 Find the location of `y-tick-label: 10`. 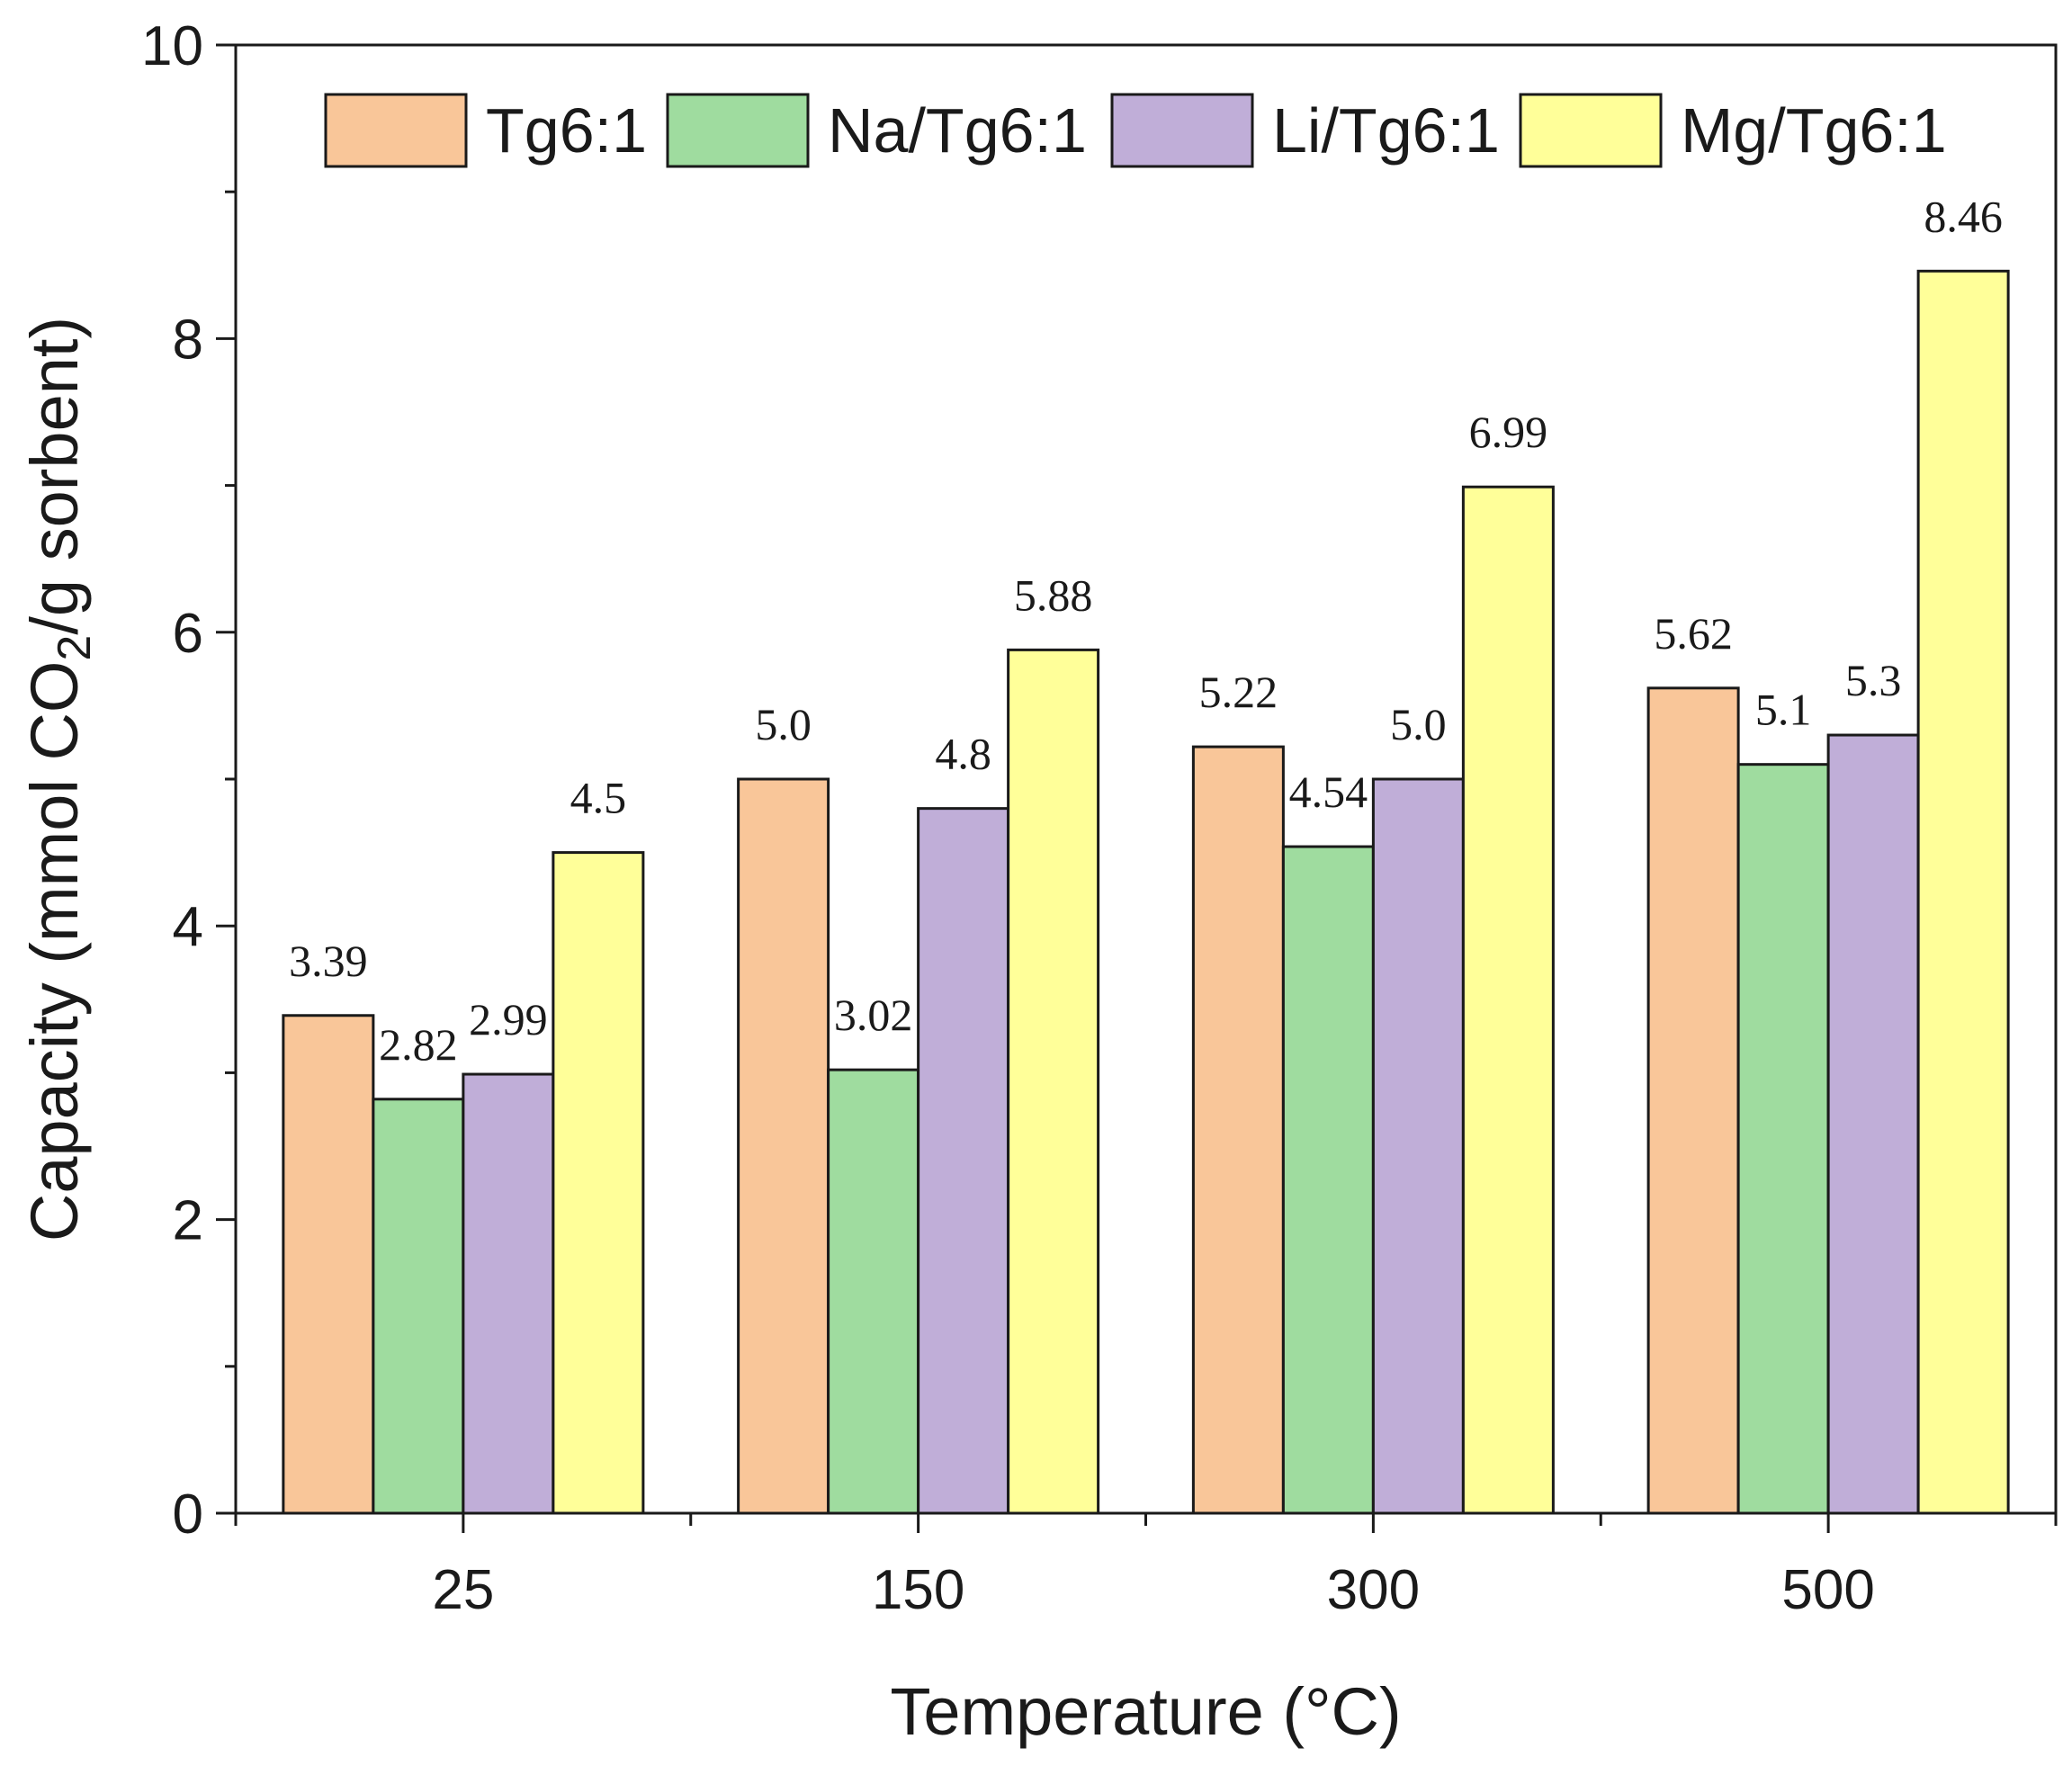

y-tick-label: 10 is located at coordinates (172, 46).